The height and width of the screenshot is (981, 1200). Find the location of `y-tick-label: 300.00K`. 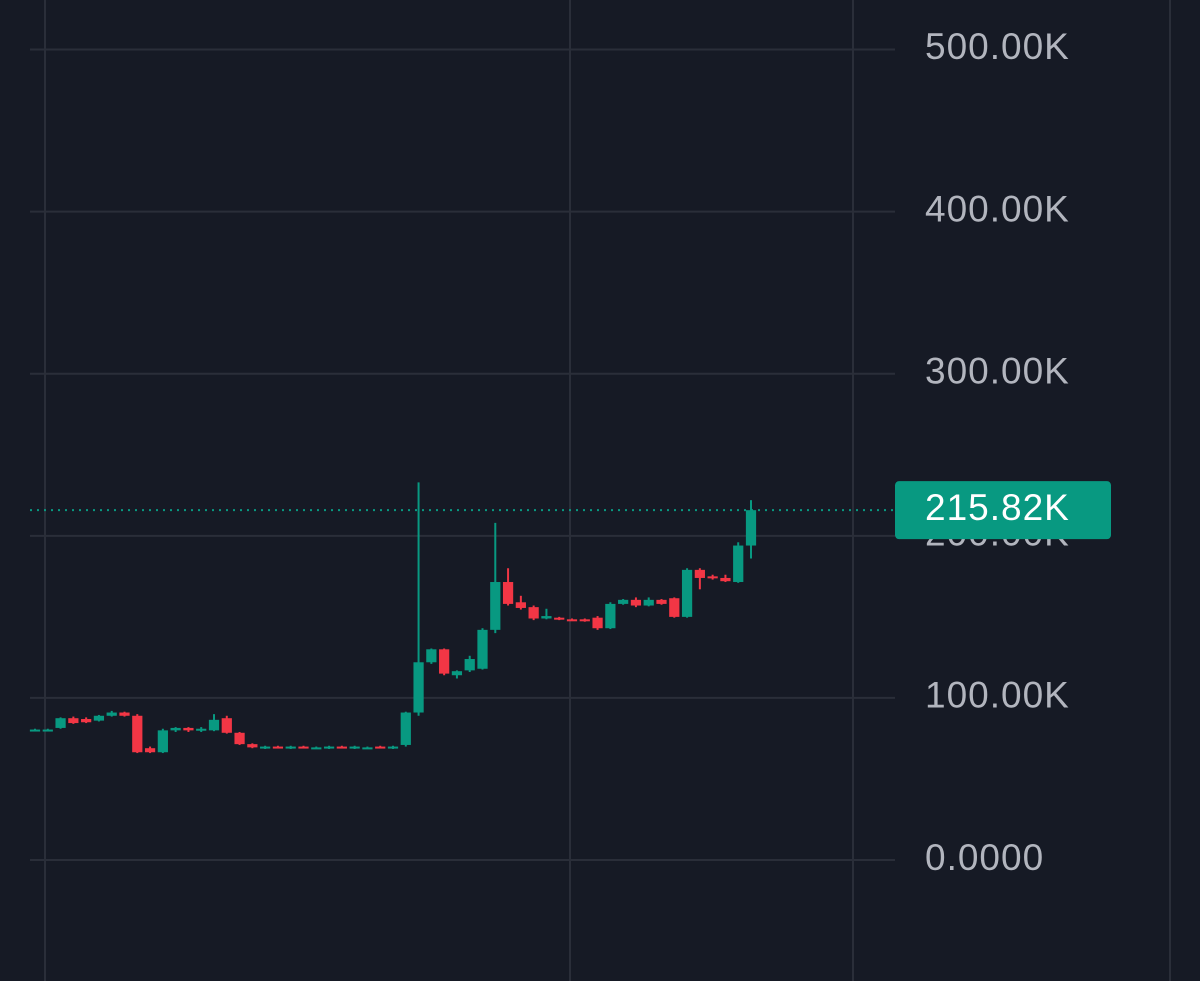

y-tick-label: 300.00K is located at coordinates (997, 370).